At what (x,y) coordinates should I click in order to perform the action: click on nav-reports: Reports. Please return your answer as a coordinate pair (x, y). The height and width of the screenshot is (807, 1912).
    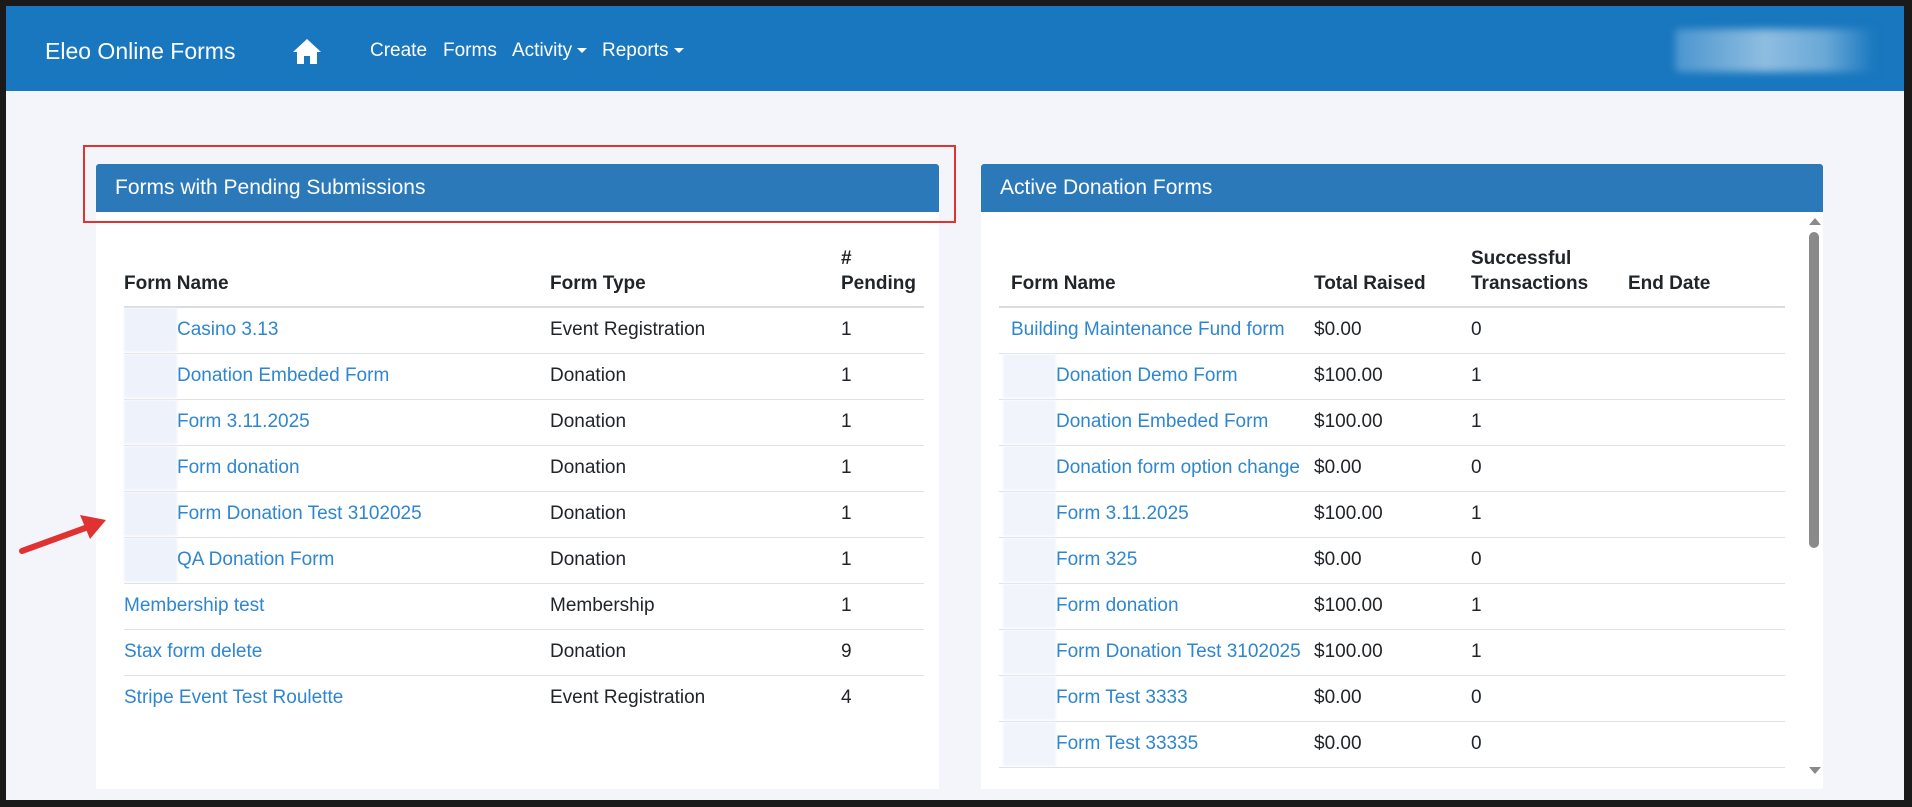
    Looking at the image, I should click on (643, 51).